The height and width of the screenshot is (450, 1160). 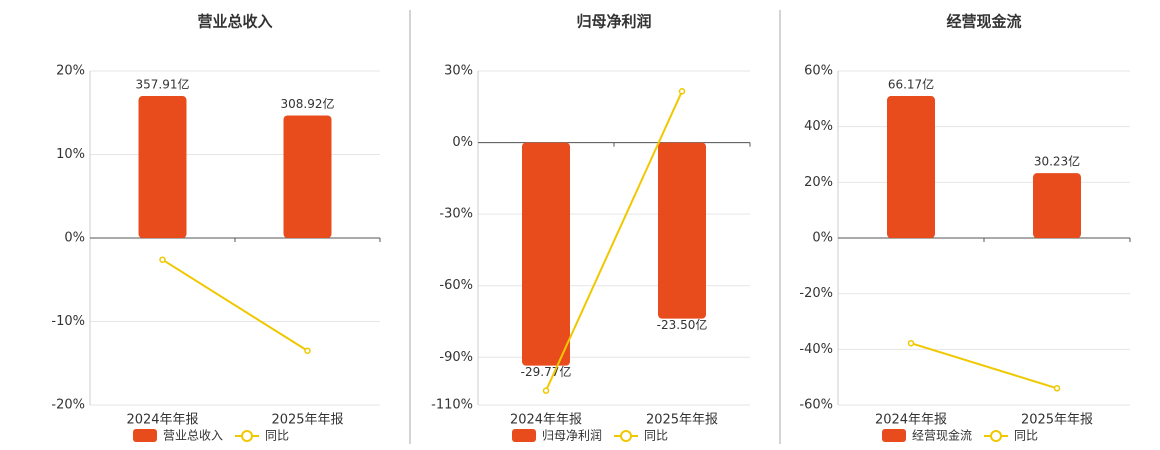 I want to click on value-label: 308.92亿, so click(x=308, y=103).